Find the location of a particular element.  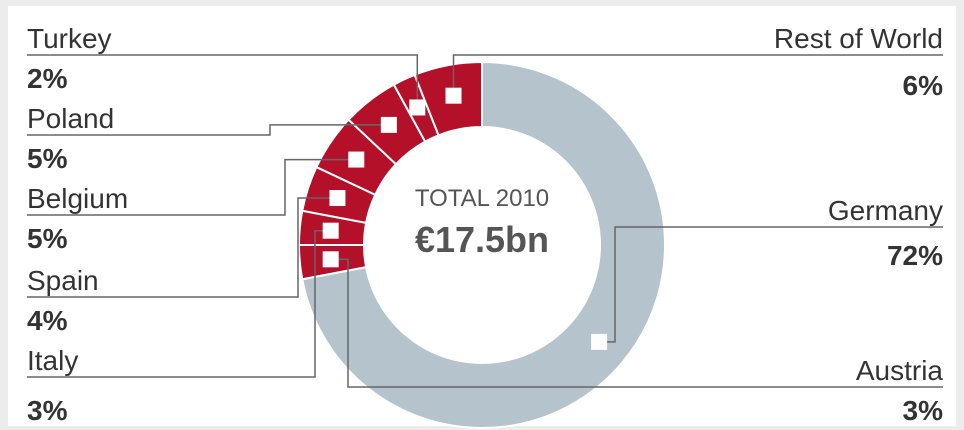

segment-percent: 6% is located at coordinates (923, 85).